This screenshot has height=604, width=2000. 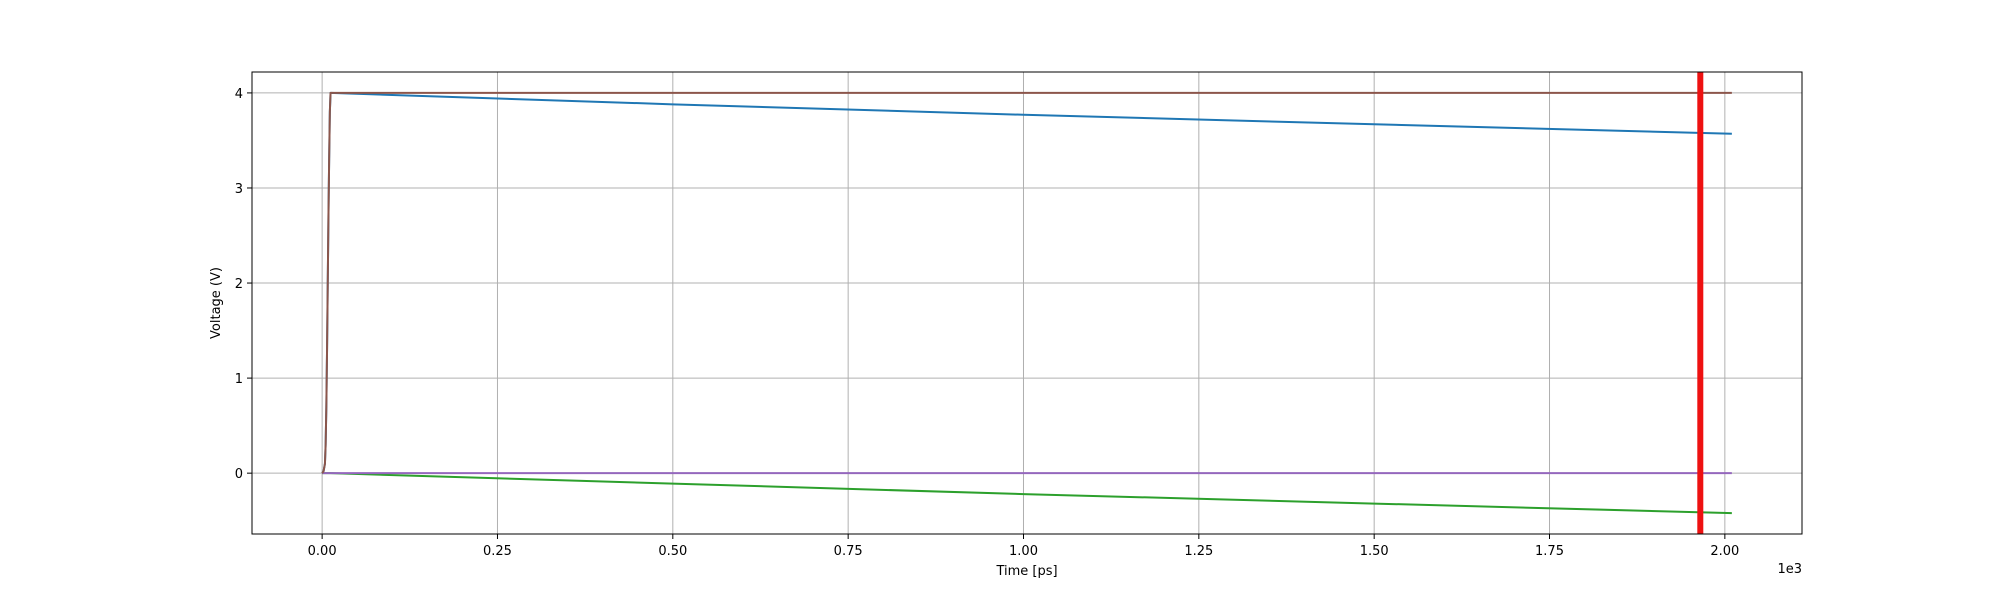 I want to click on y-tick-label: 0, so click(x=239, y=474).